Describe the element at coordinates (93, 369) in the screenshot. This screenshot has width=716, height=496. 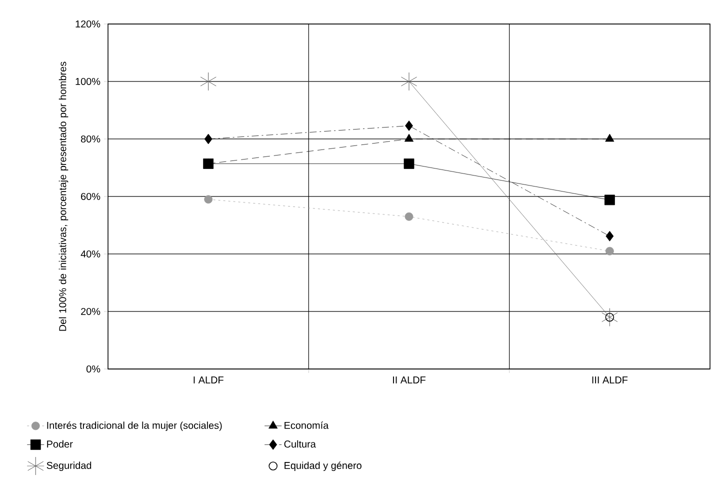
I see `y-tick-label: 0%` at that location.